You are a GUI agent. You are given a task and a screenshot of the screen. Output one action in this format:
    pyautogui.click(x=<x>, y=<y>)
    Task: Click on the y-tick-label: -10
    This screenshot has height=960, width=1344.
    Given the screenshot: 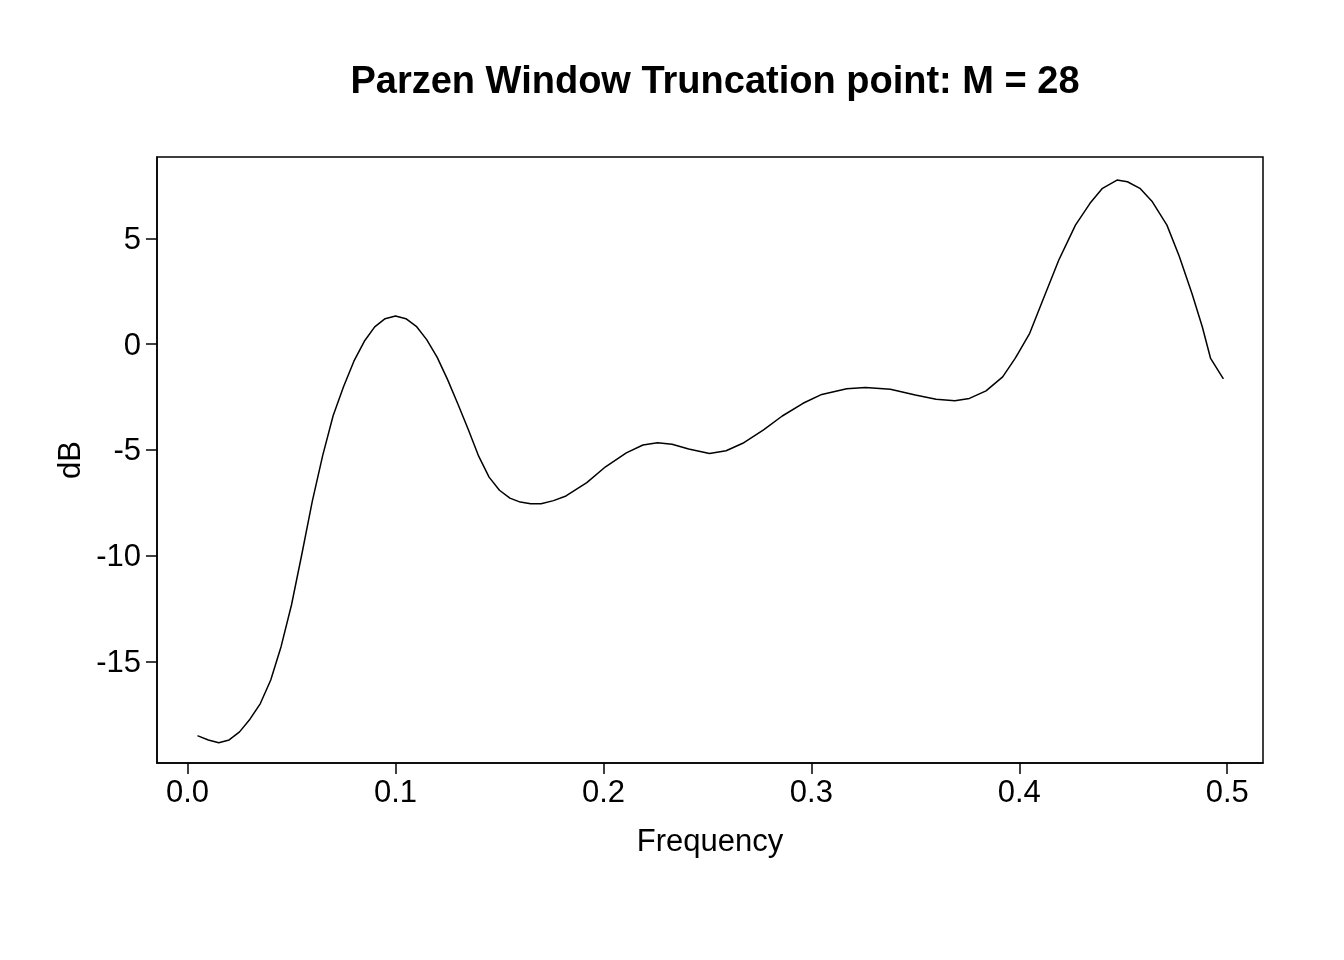 What is the action you would take?
    pyautogui.click(x=118, y=556)
    